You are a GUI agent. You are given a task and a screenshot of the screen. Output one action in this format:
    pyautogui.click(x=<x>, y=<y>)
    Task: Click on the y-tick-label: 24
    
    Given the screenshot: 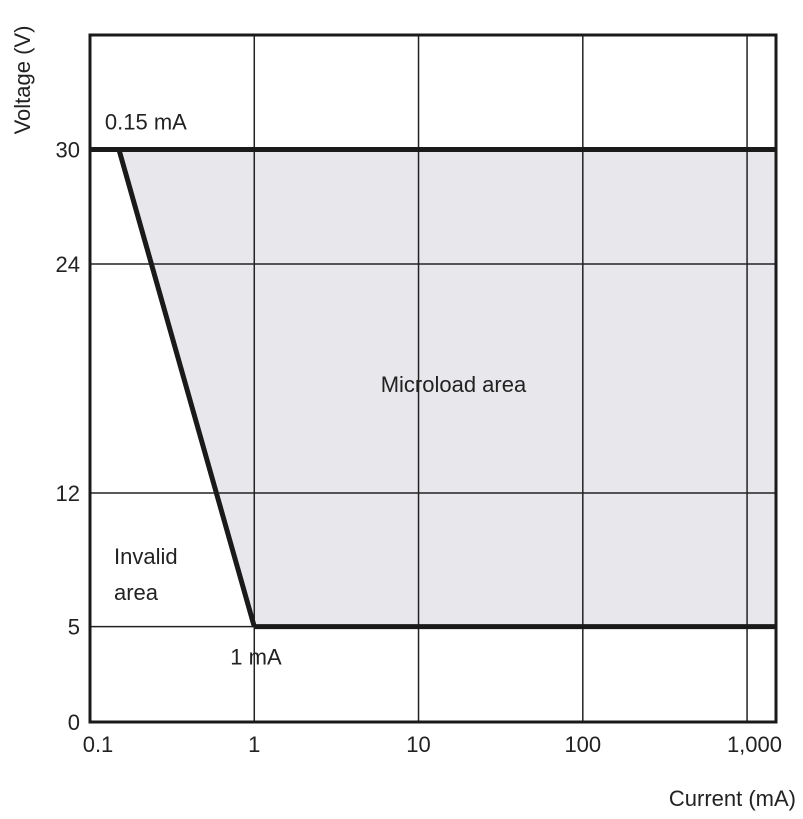 What is the action you would take?
    pyautogui.click(x=68, y=264)
    